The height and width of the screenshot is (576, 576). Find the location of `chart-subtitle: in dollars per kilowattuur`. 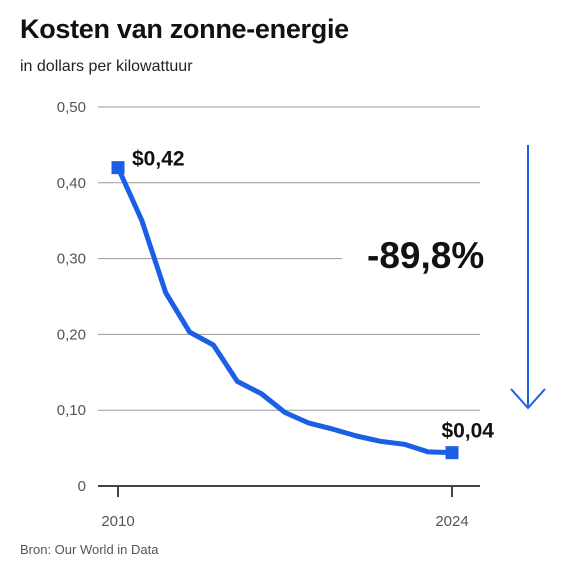

chart-subtitle: in dollars per kilowattuur is located at coordinates (106, 66).